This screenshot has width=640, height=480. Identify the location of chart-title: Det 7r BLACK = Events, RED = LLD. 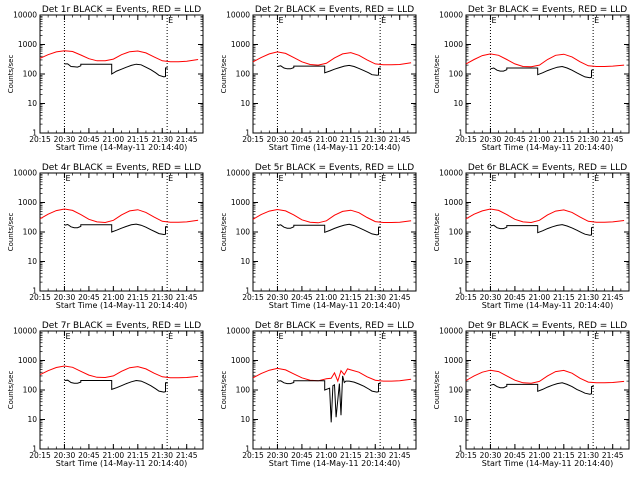
(121, 326).